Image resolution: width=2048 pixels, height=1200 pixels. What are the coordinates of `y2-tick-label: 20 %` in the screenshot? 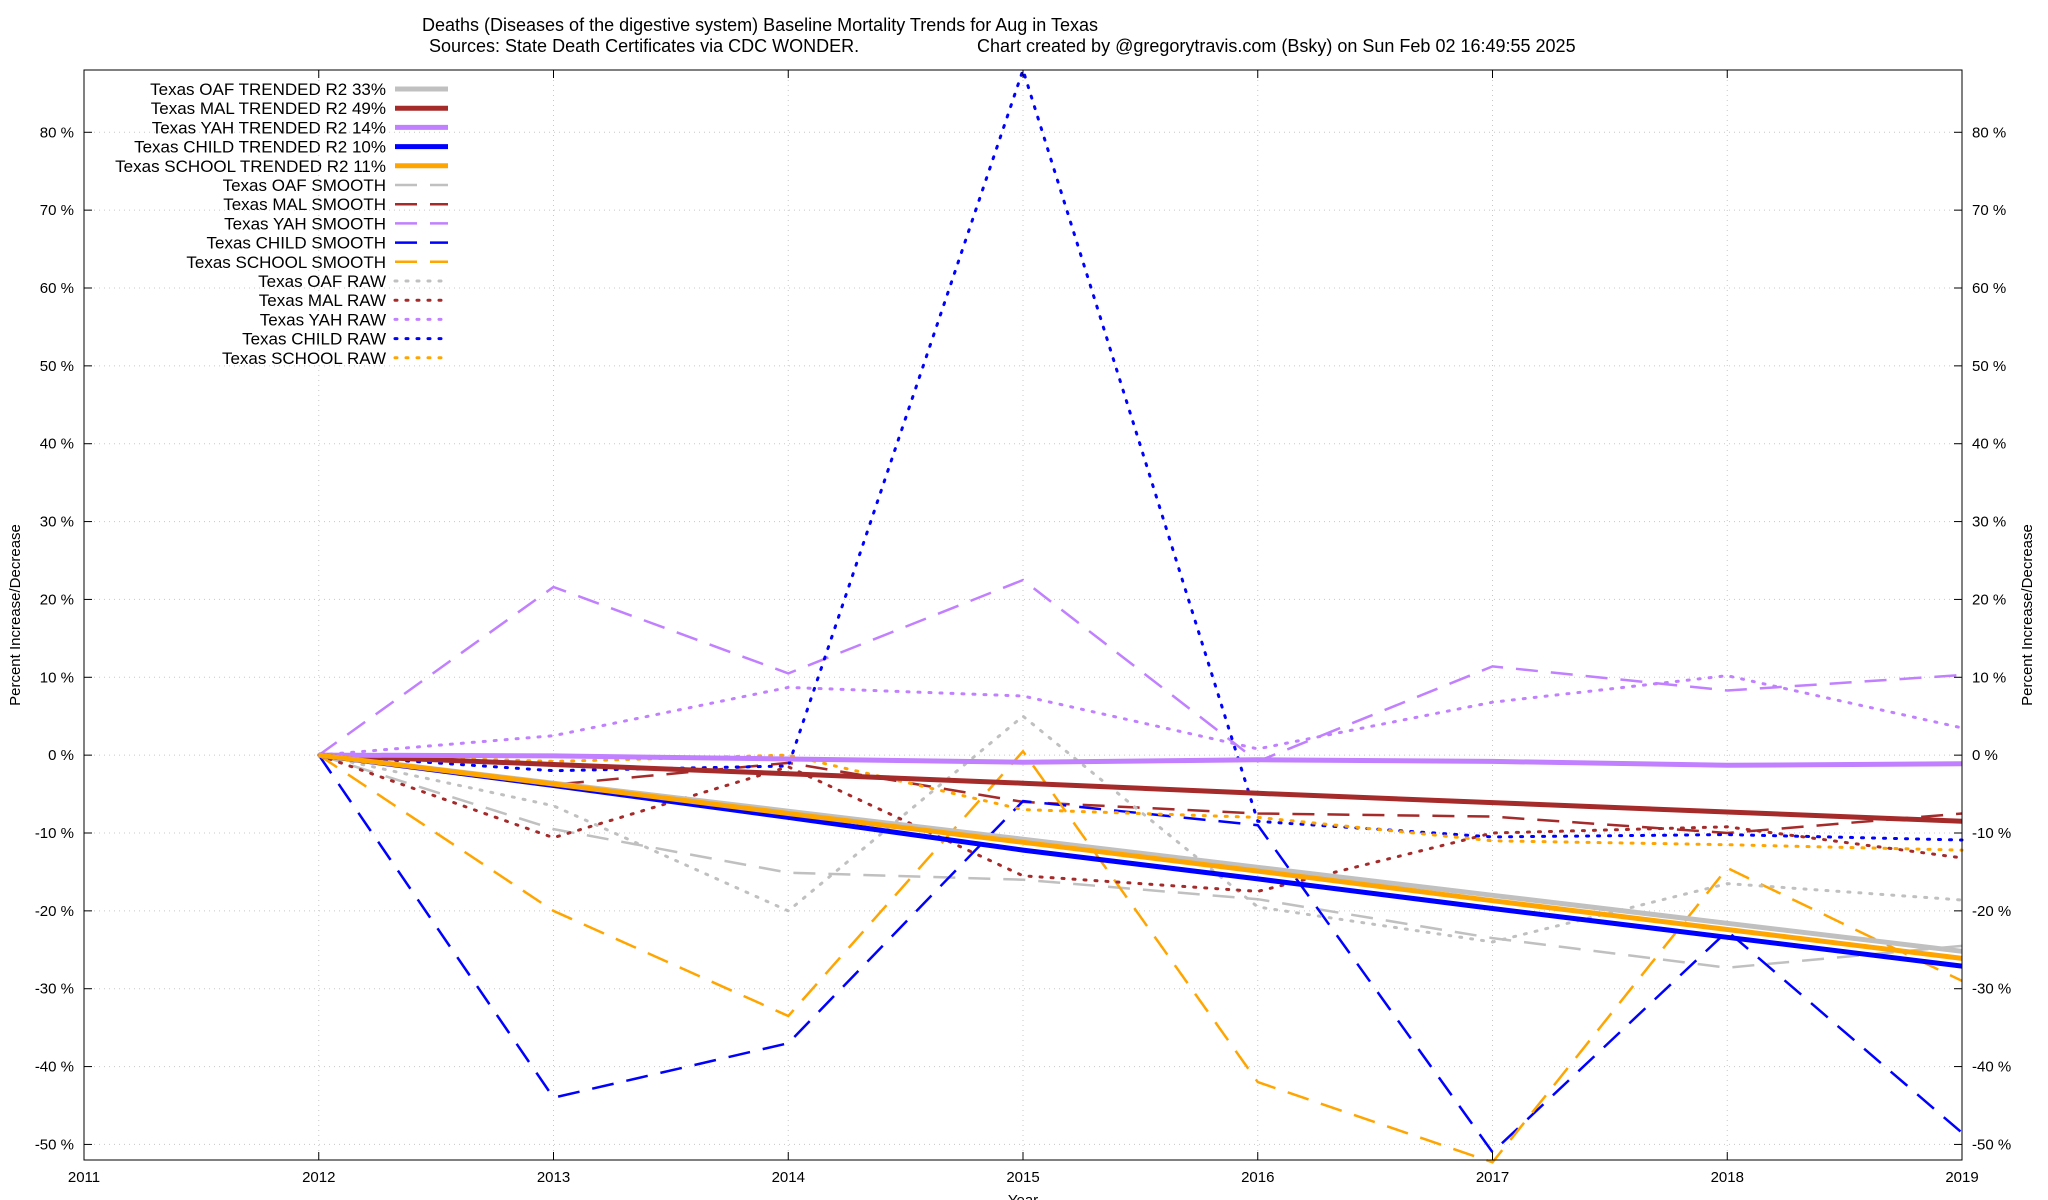 It's located at (1989, 599).